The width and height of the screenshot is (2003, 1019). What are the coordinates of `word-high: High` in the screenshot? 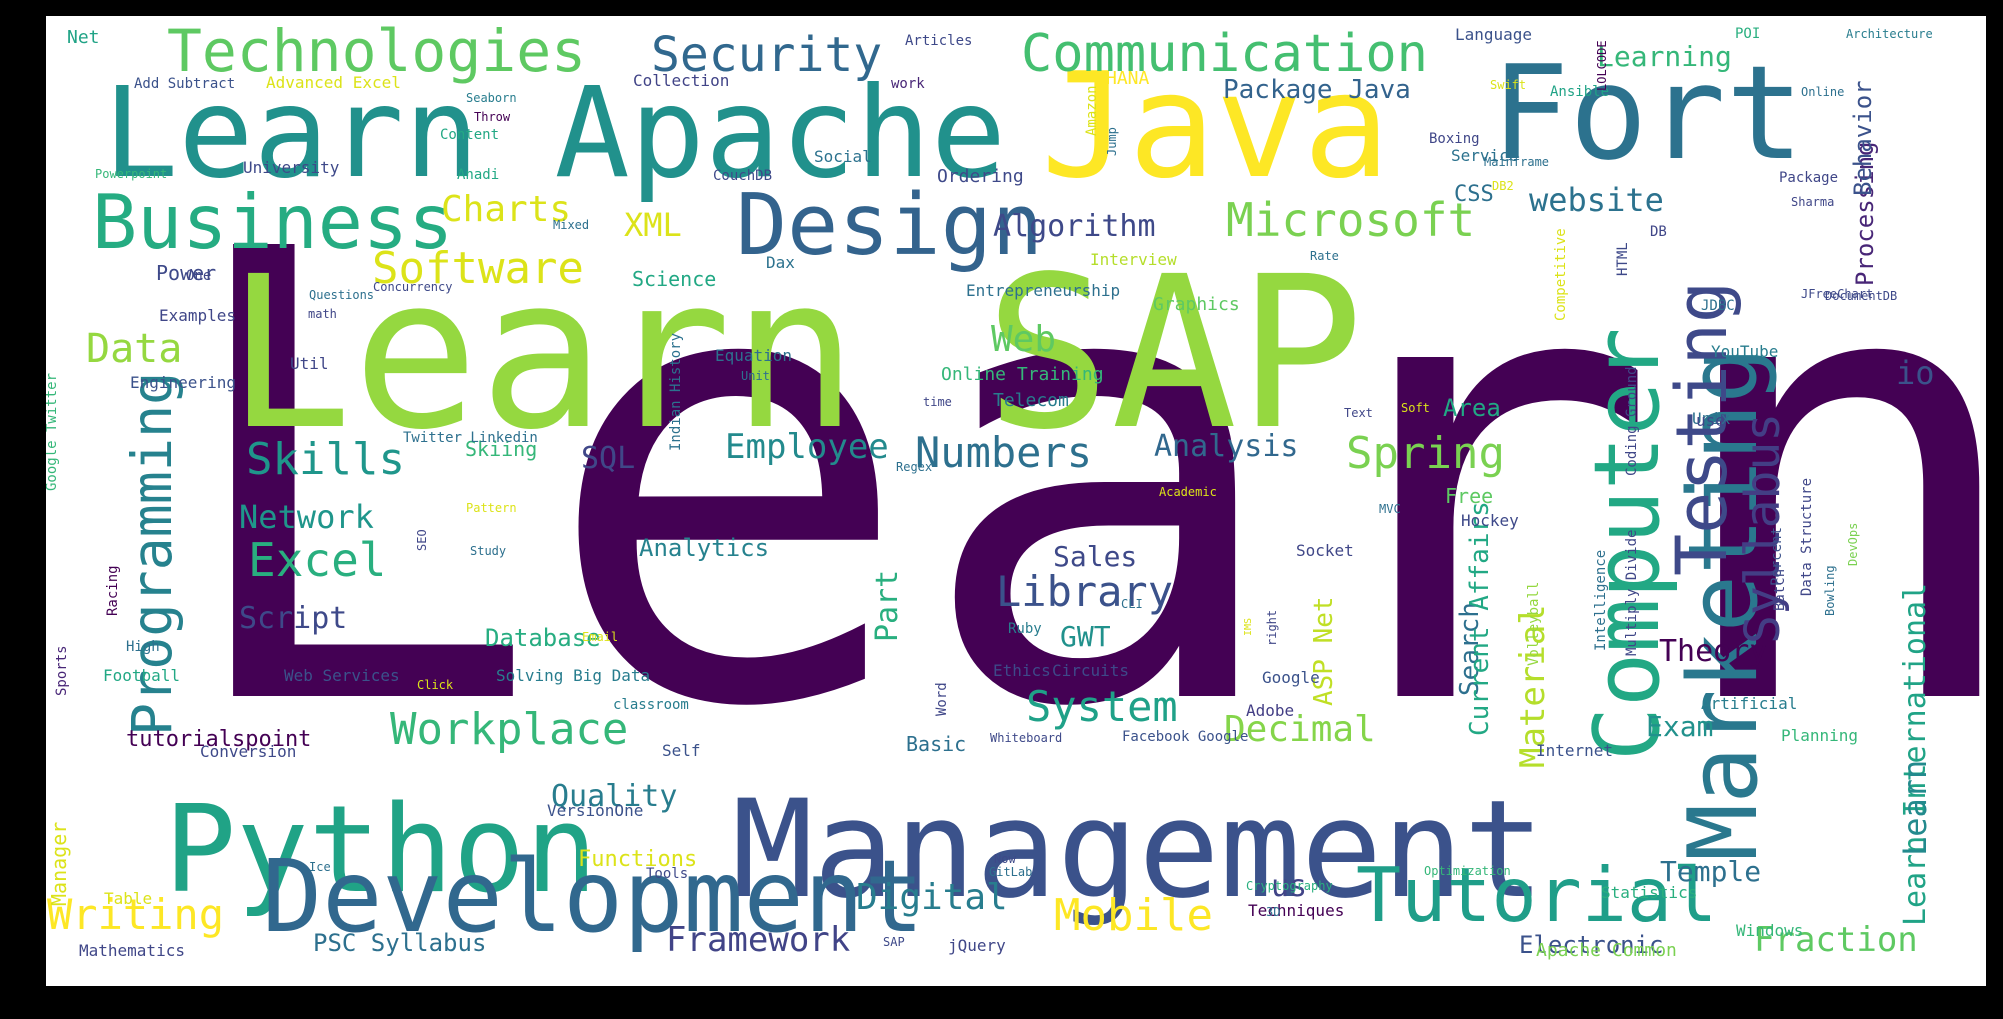 It's located at (143, 647).